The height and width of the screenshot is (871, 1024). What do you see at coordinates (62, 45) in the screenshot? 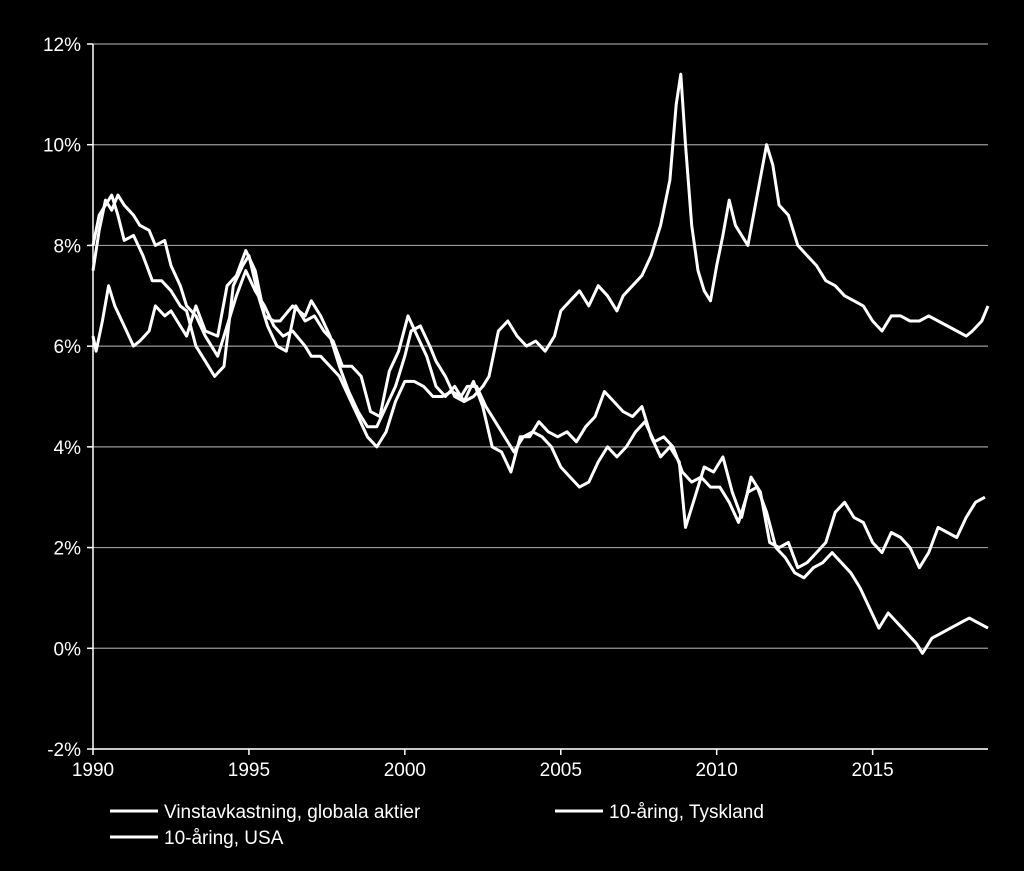
I see `y-tick-label: 12%` at bounding box center [62, 45].